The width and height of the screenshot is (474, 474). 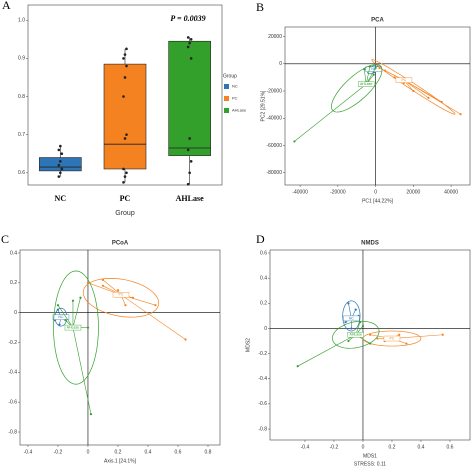 I want to click on centroid-label: PC, so click(x=392, y=338).